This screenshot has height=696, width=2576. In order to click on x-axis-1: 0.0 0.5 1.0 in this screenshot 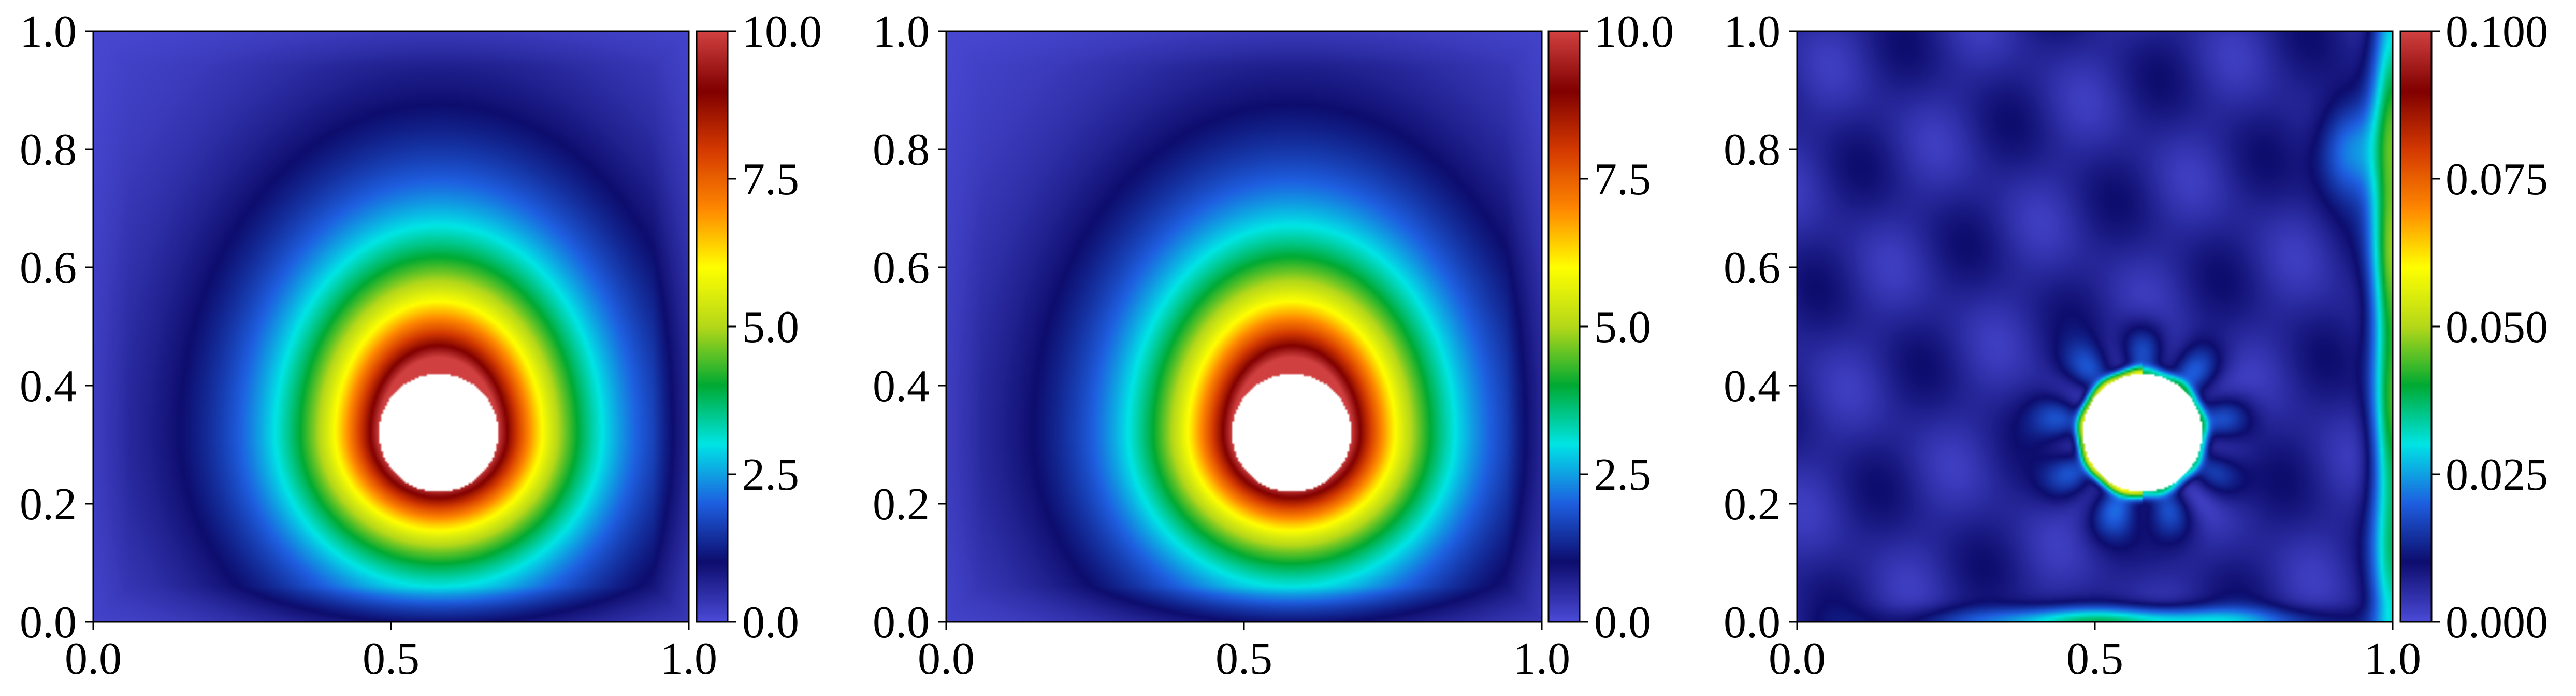, I will do `click(391, 653)`.